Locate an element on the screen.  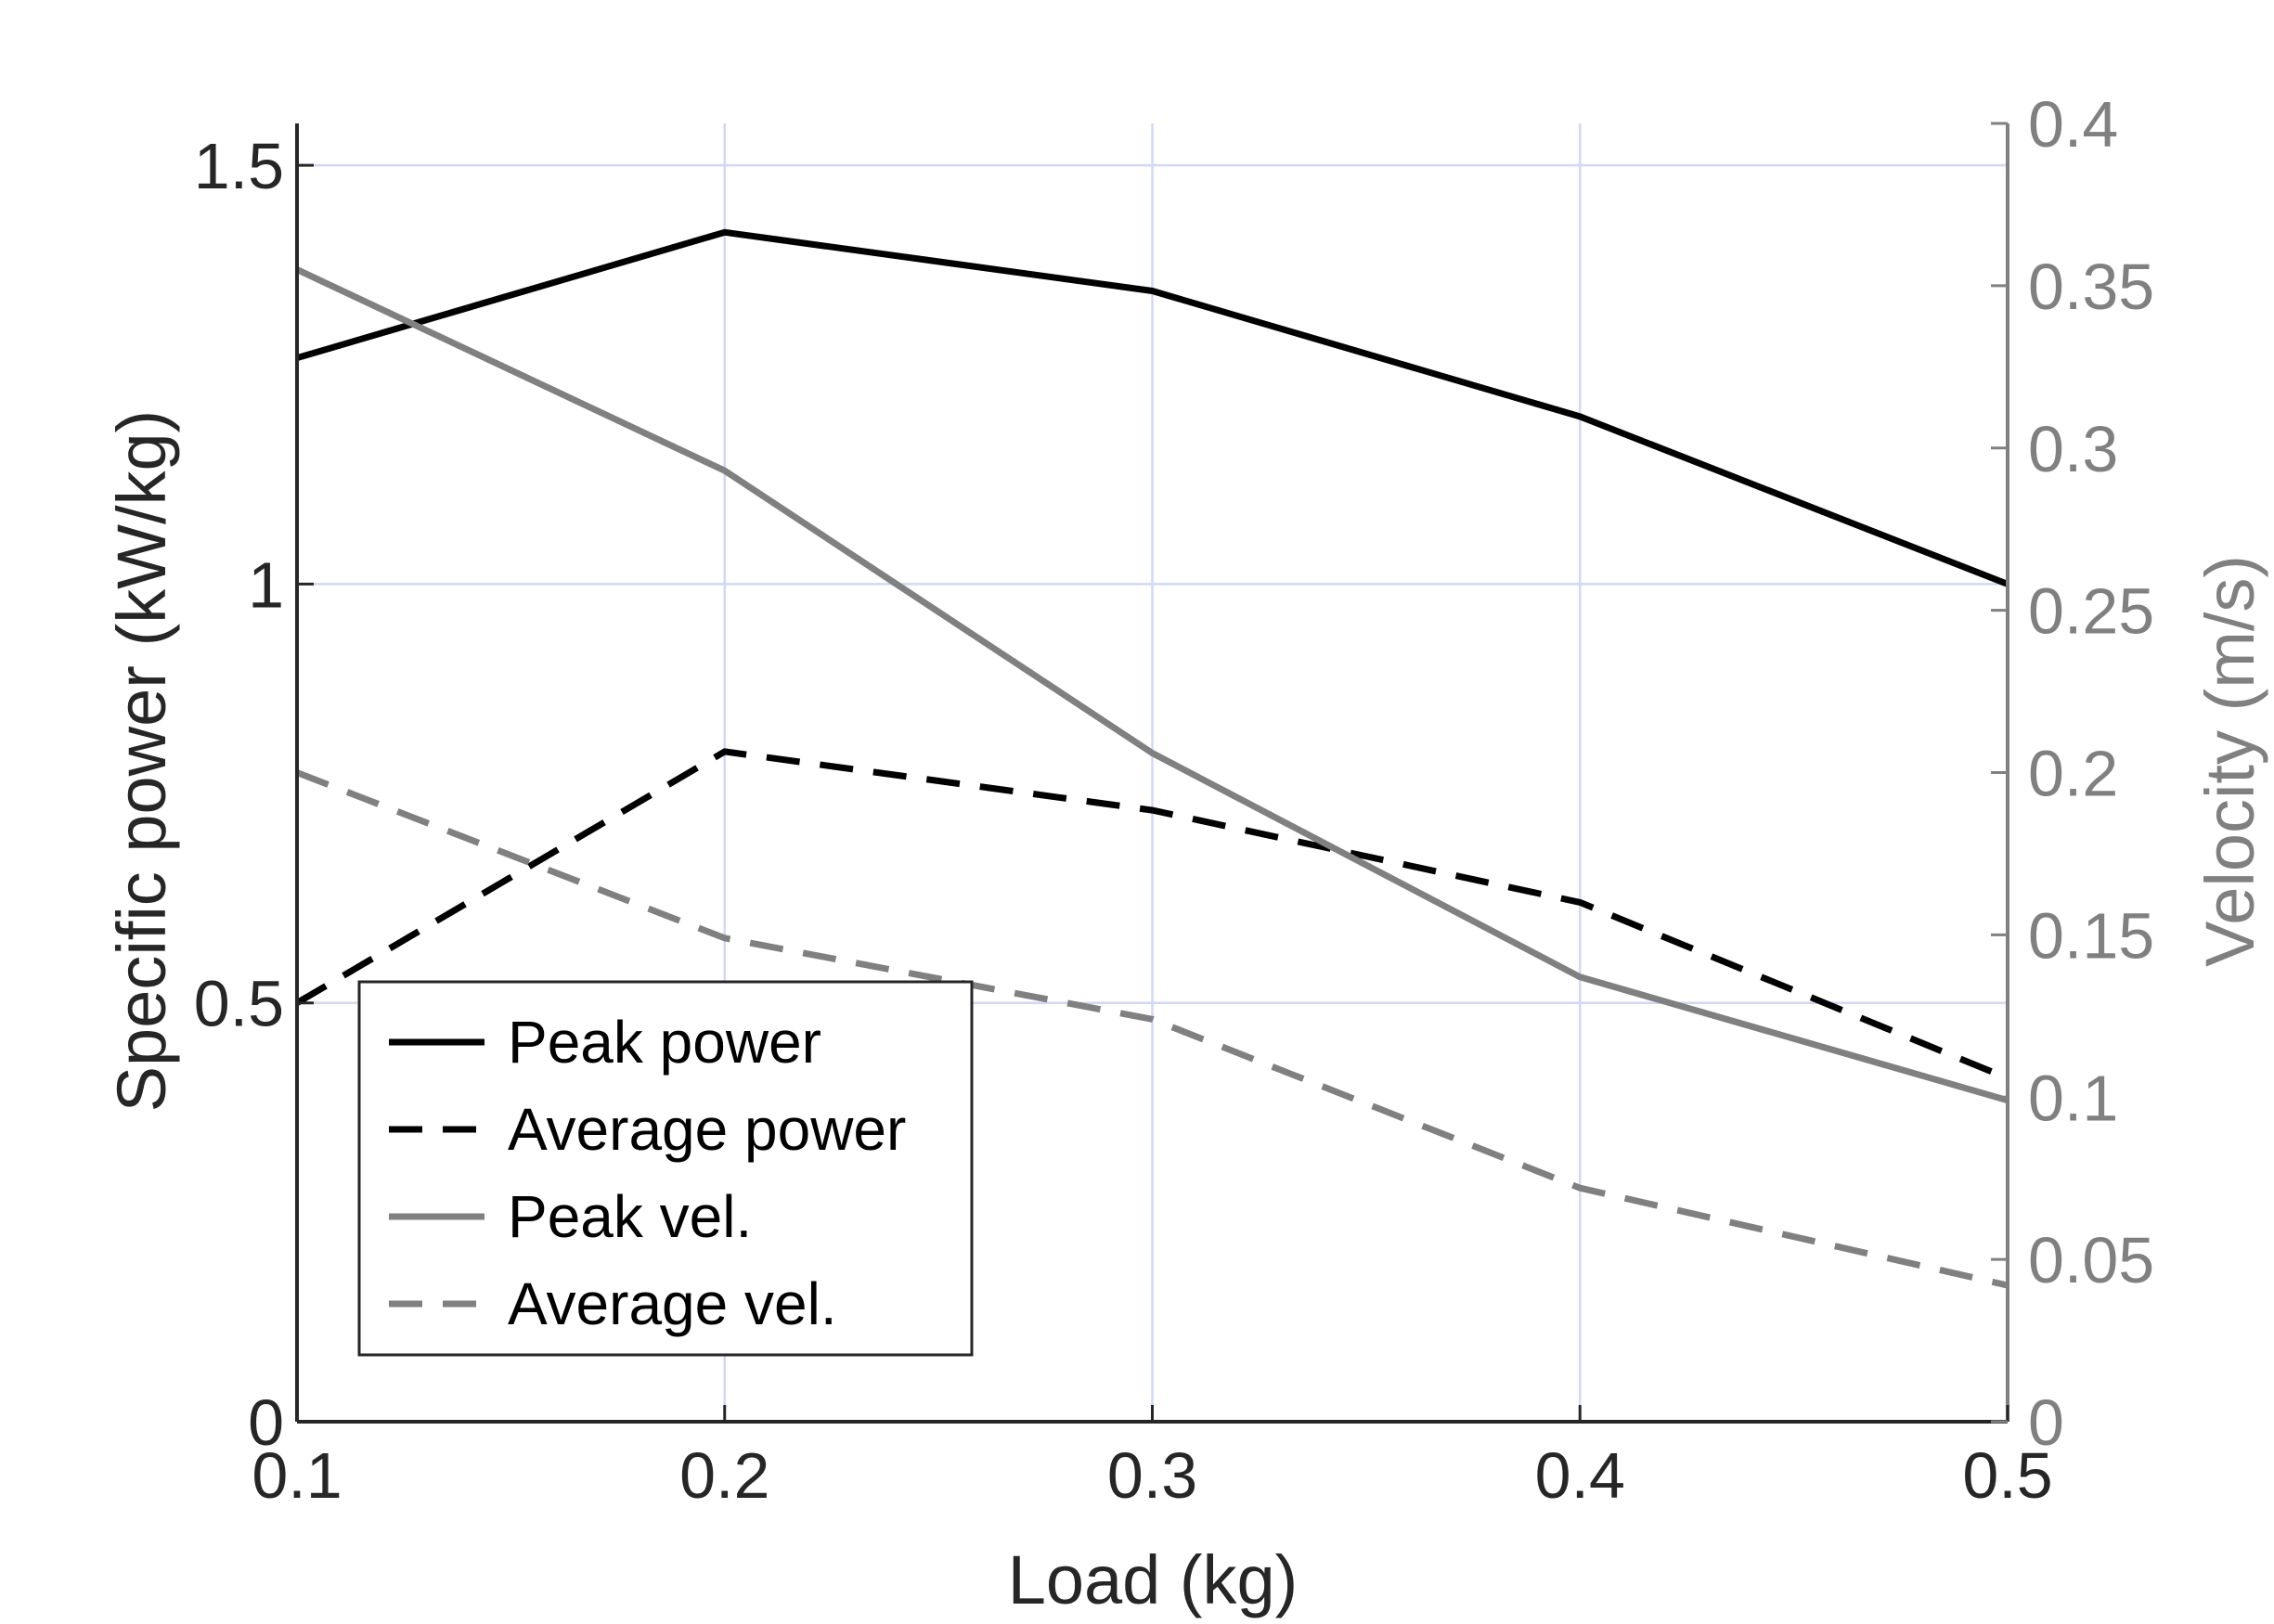
x-tick-label-0: 0.1 is located at coordinates (297, 1476).